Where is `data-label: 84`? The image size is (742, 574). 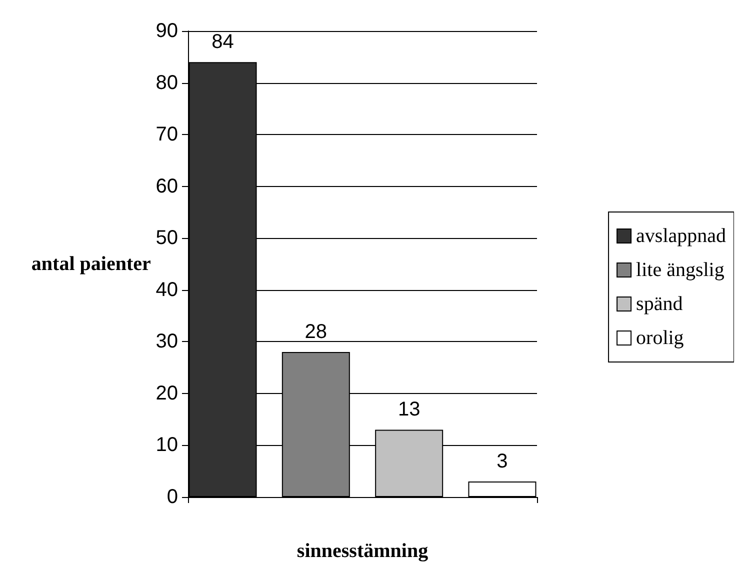 data-label: 84 is located at coordinates (223, 42).